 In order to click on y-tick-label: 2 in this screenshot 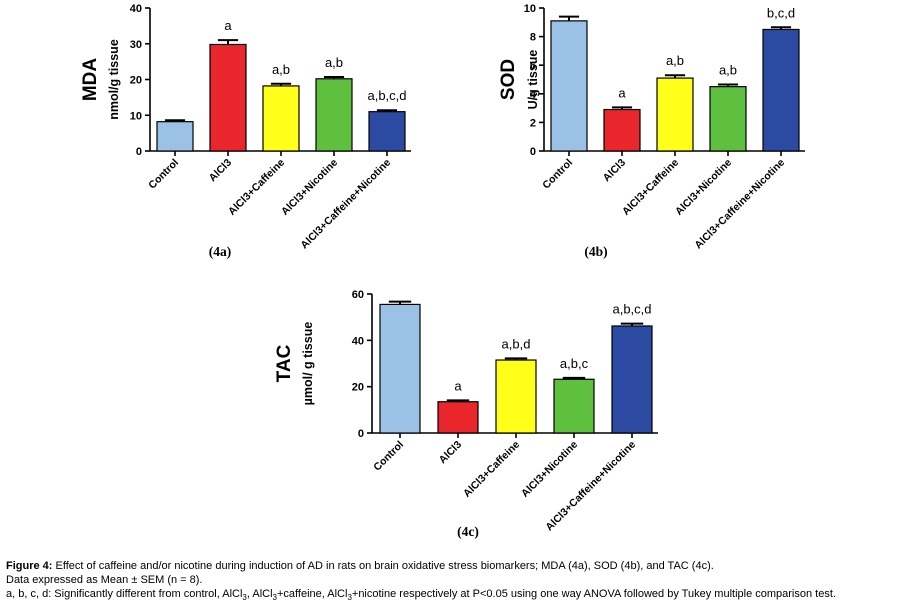, I will do `click(533, 123)`.